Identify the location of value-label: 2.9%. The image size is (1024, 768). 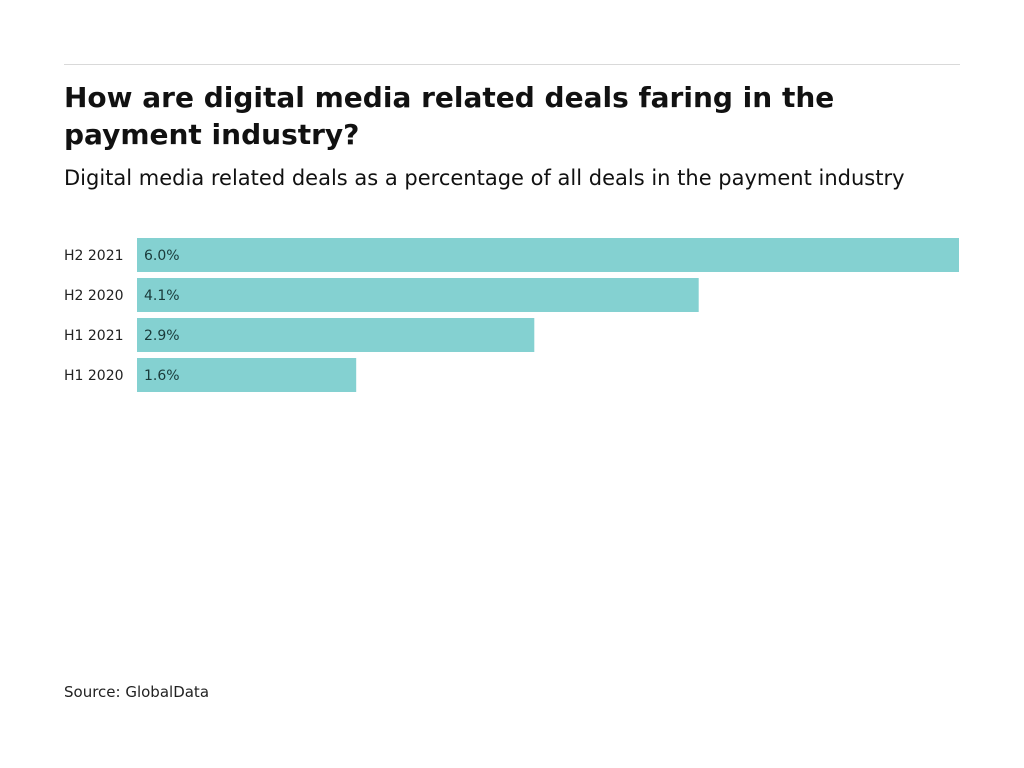
(162, 336).